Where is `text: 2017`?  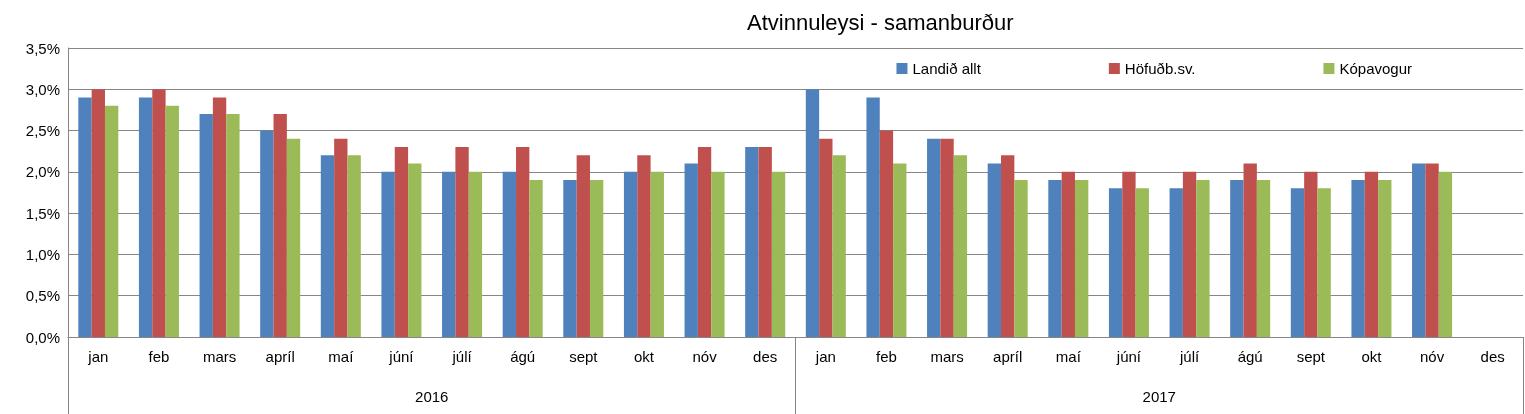 text: 2017 is located at coordinates (1159, 396).